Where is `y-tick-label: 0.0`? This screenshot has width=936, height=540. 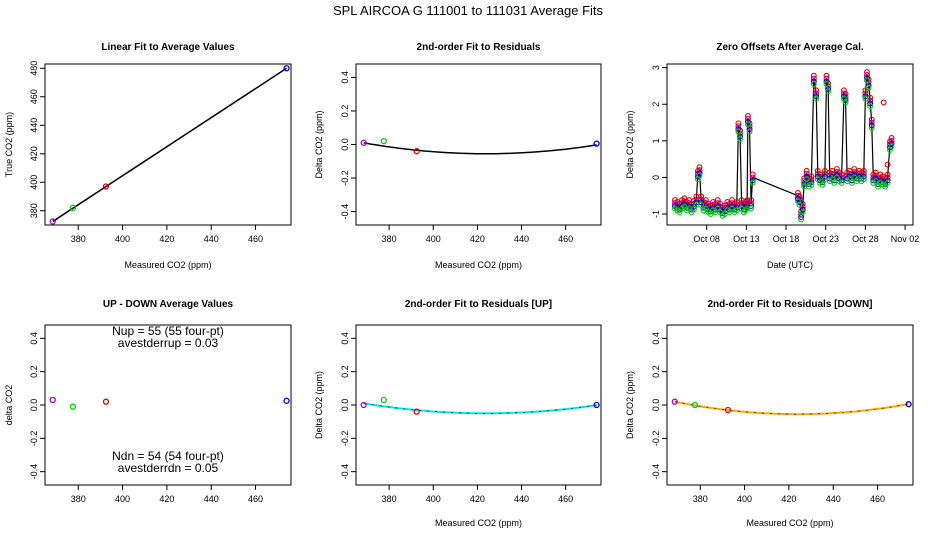
y-tick-label: 0.0 is located at coordinates (345, 405).